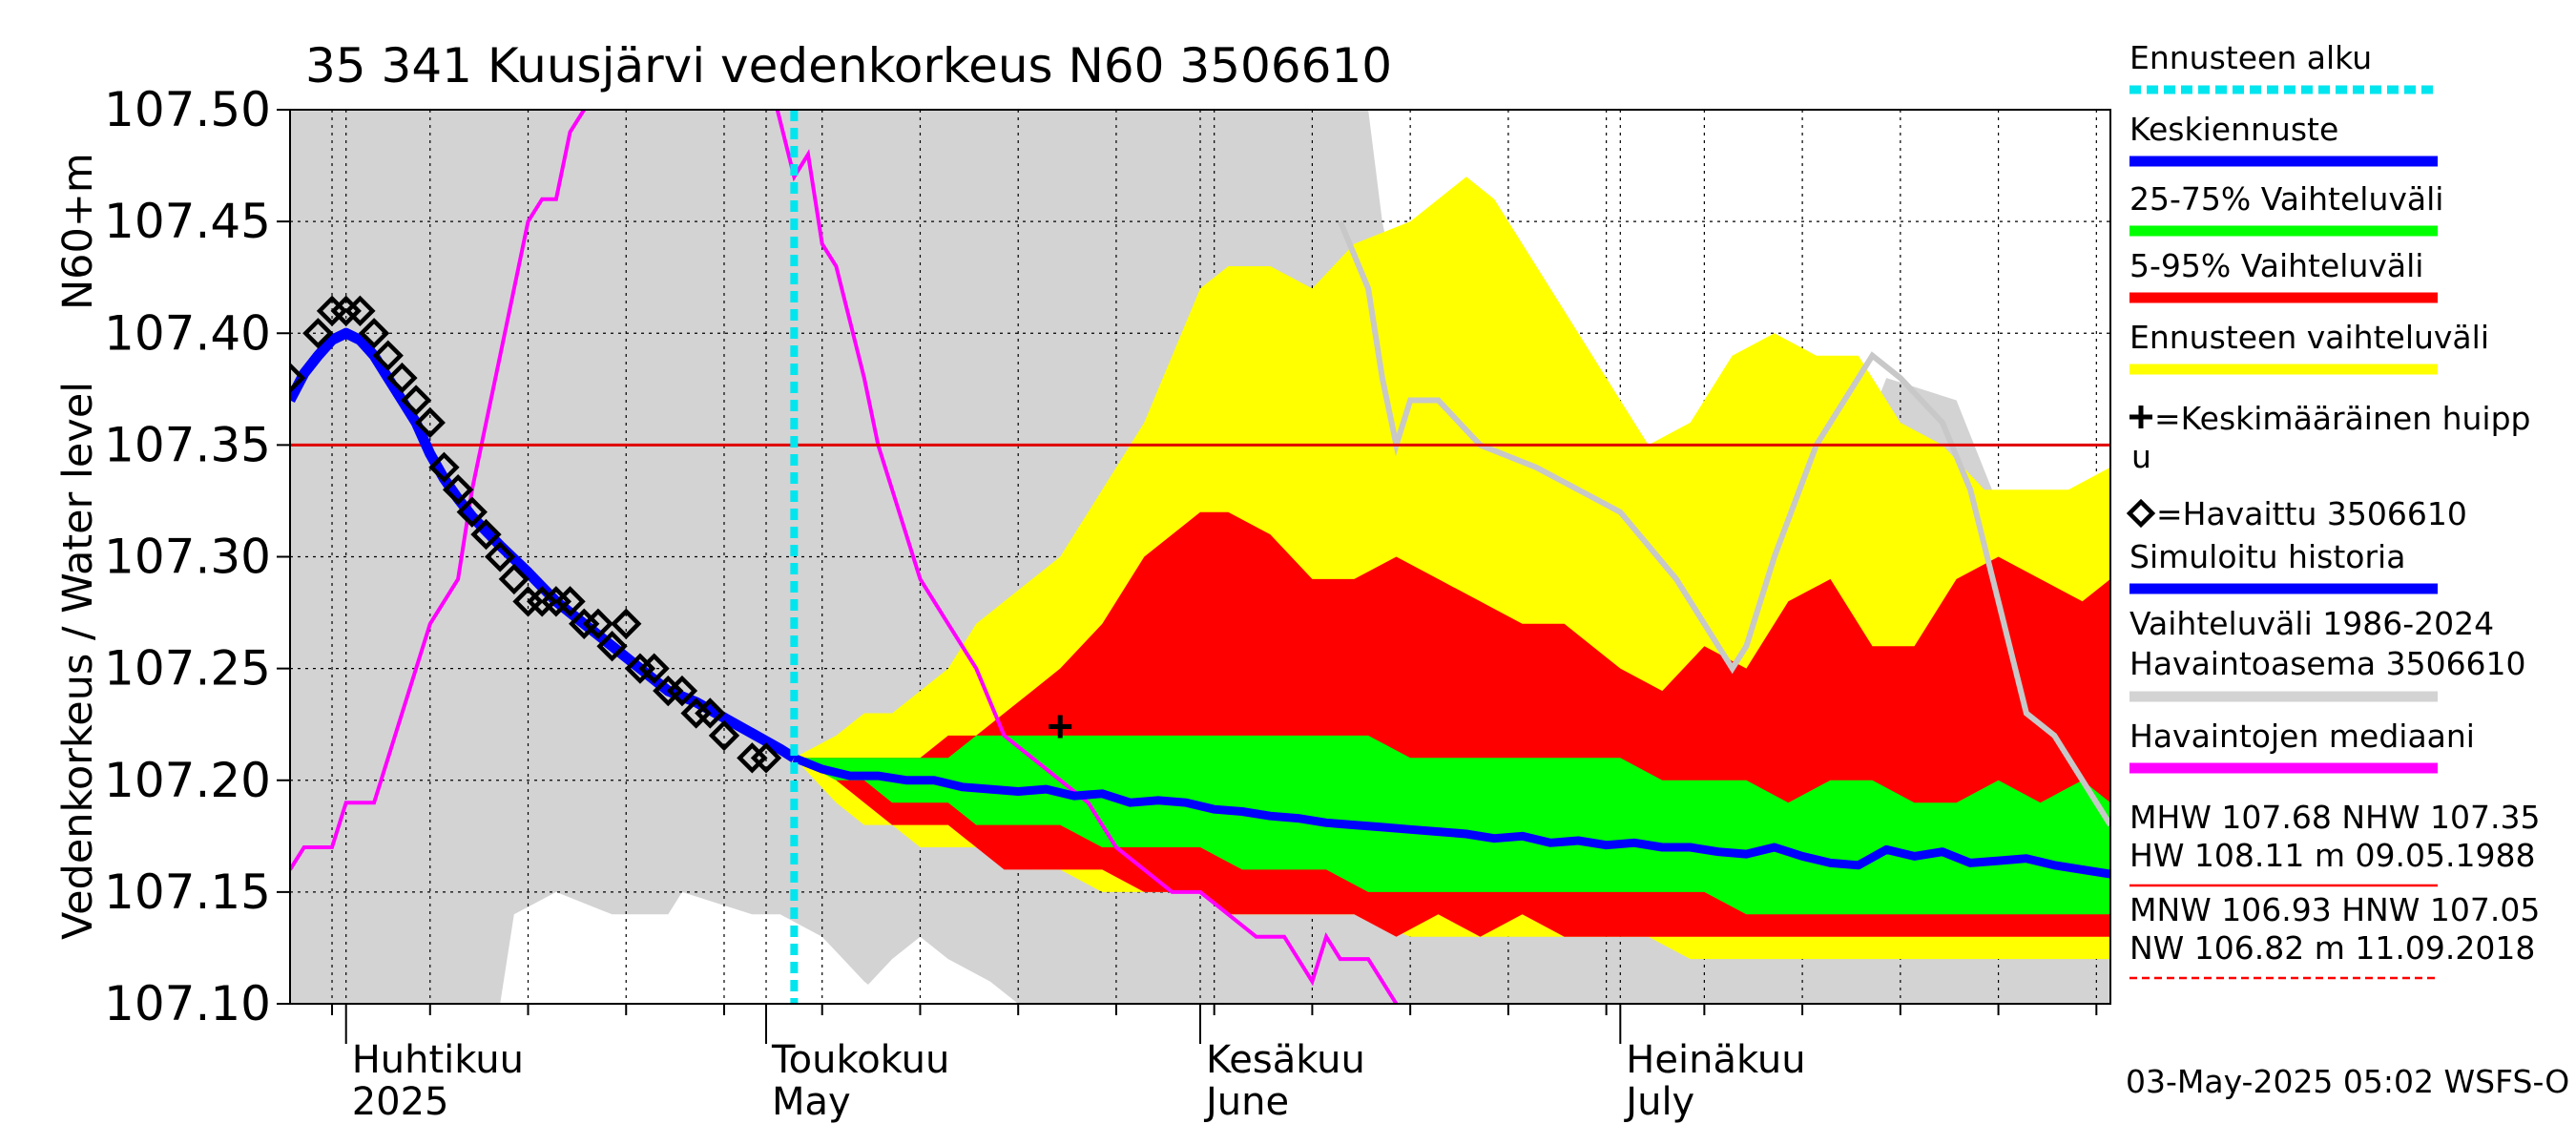 This screenshot has width=2576, height=1145. Describe the element at coordinates (78, 661) in the screenshot. I see `y-axis-label: Vedenkorkeus / Water level` at that location.